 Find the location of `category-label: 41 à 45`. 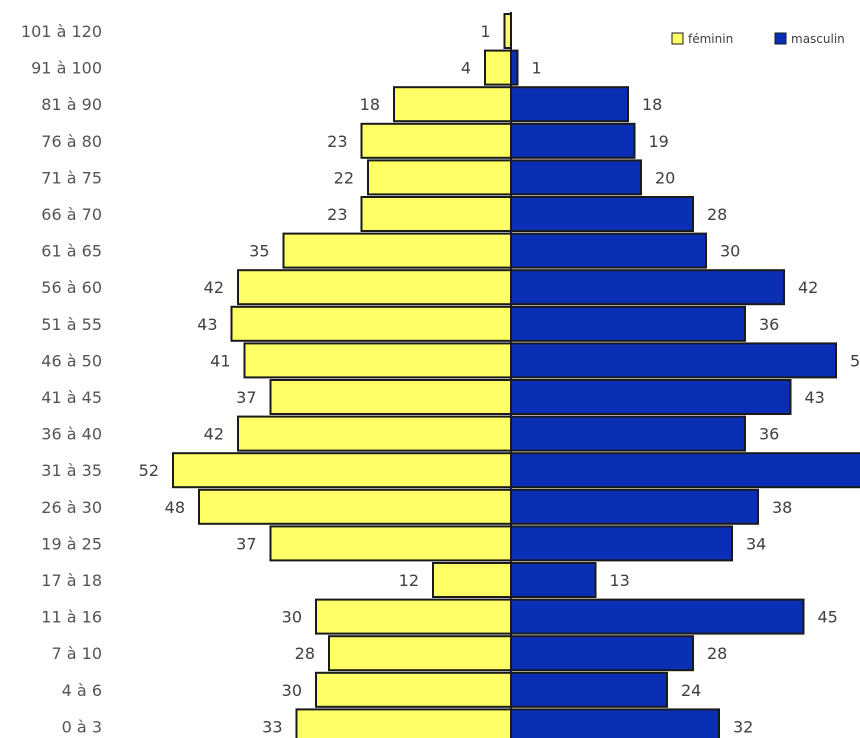

category-label: 41 à 45 is located at coordinates (71, 397).